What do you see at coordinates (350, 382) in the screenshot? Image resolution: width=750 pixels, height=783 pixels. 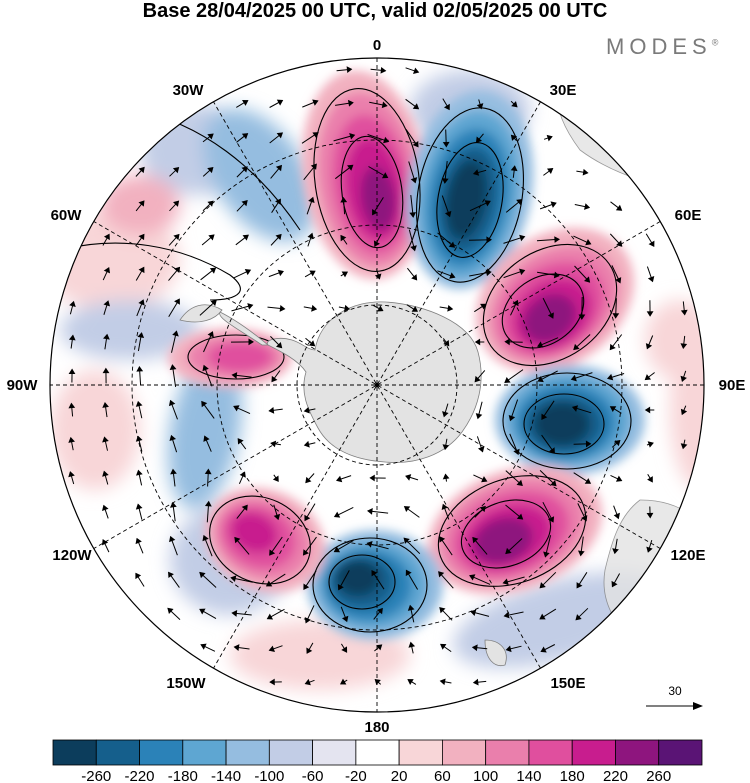 I see `antarctica-landmass` at bounding box center [350, 382].